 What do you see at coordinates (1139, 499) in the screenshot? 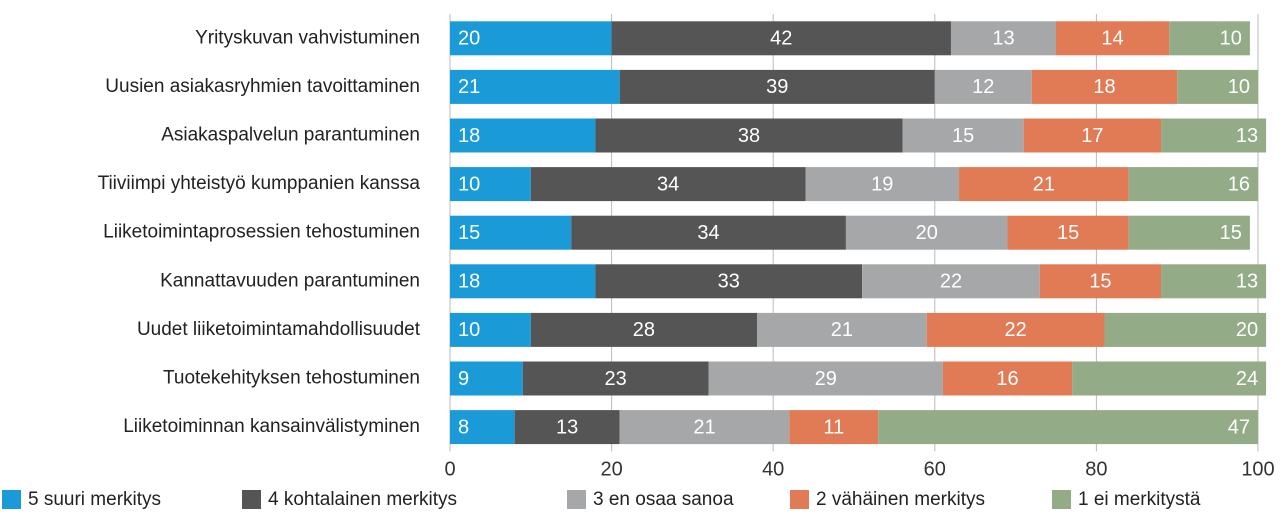
I see `legend-label: 1 ei merkitystä` at bounding box center [1139, 499].